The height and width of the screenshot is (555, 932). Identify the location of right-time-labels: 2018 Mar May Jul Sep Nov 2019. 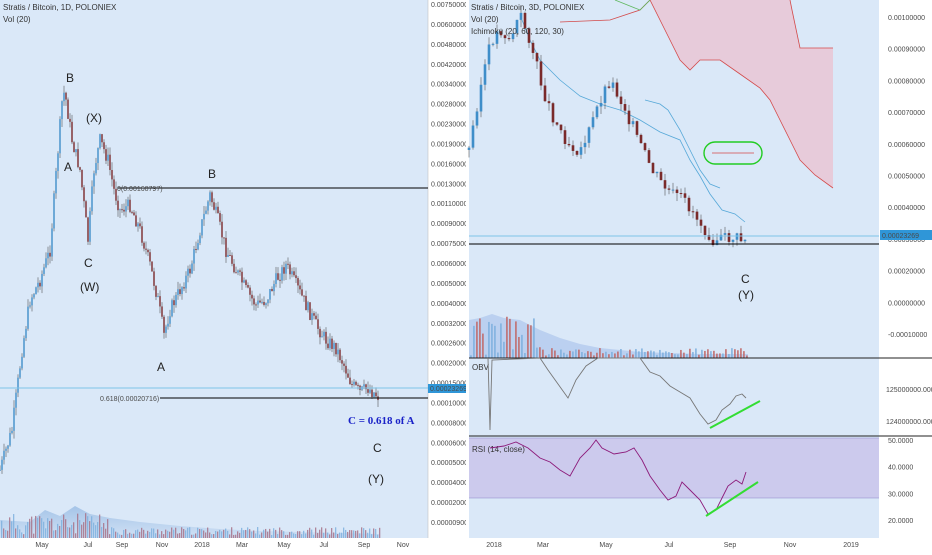
(672, 545).